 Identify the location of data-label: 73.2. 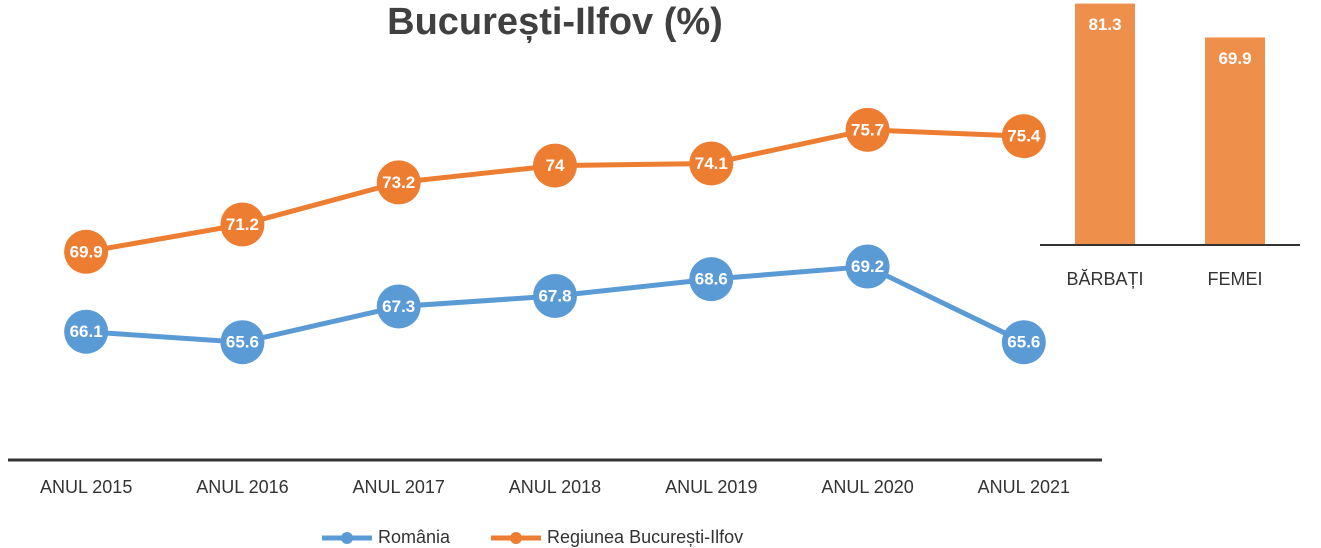
(398, 182).